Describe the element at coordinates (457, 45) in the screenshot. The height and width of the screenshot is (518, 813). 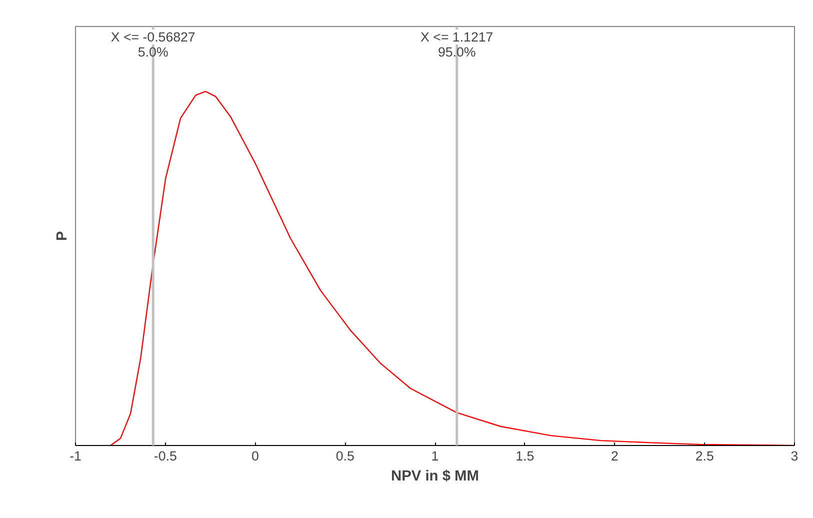
I see `ref-line-label: X <= 1.1217 95.0%` at that location.